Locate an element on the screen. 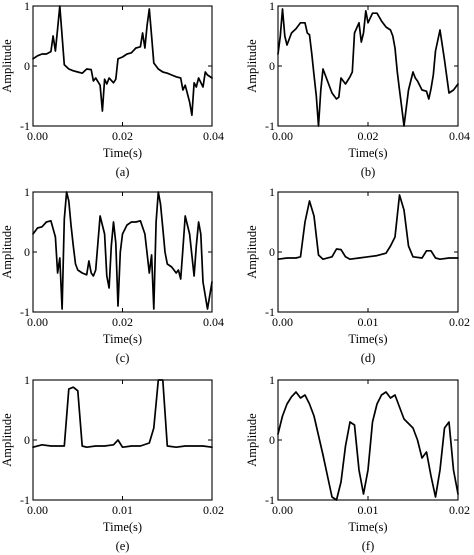 The width and height of the screenshot is (474, 555). panel-caption: (f) is located at coordinates (368, 546).